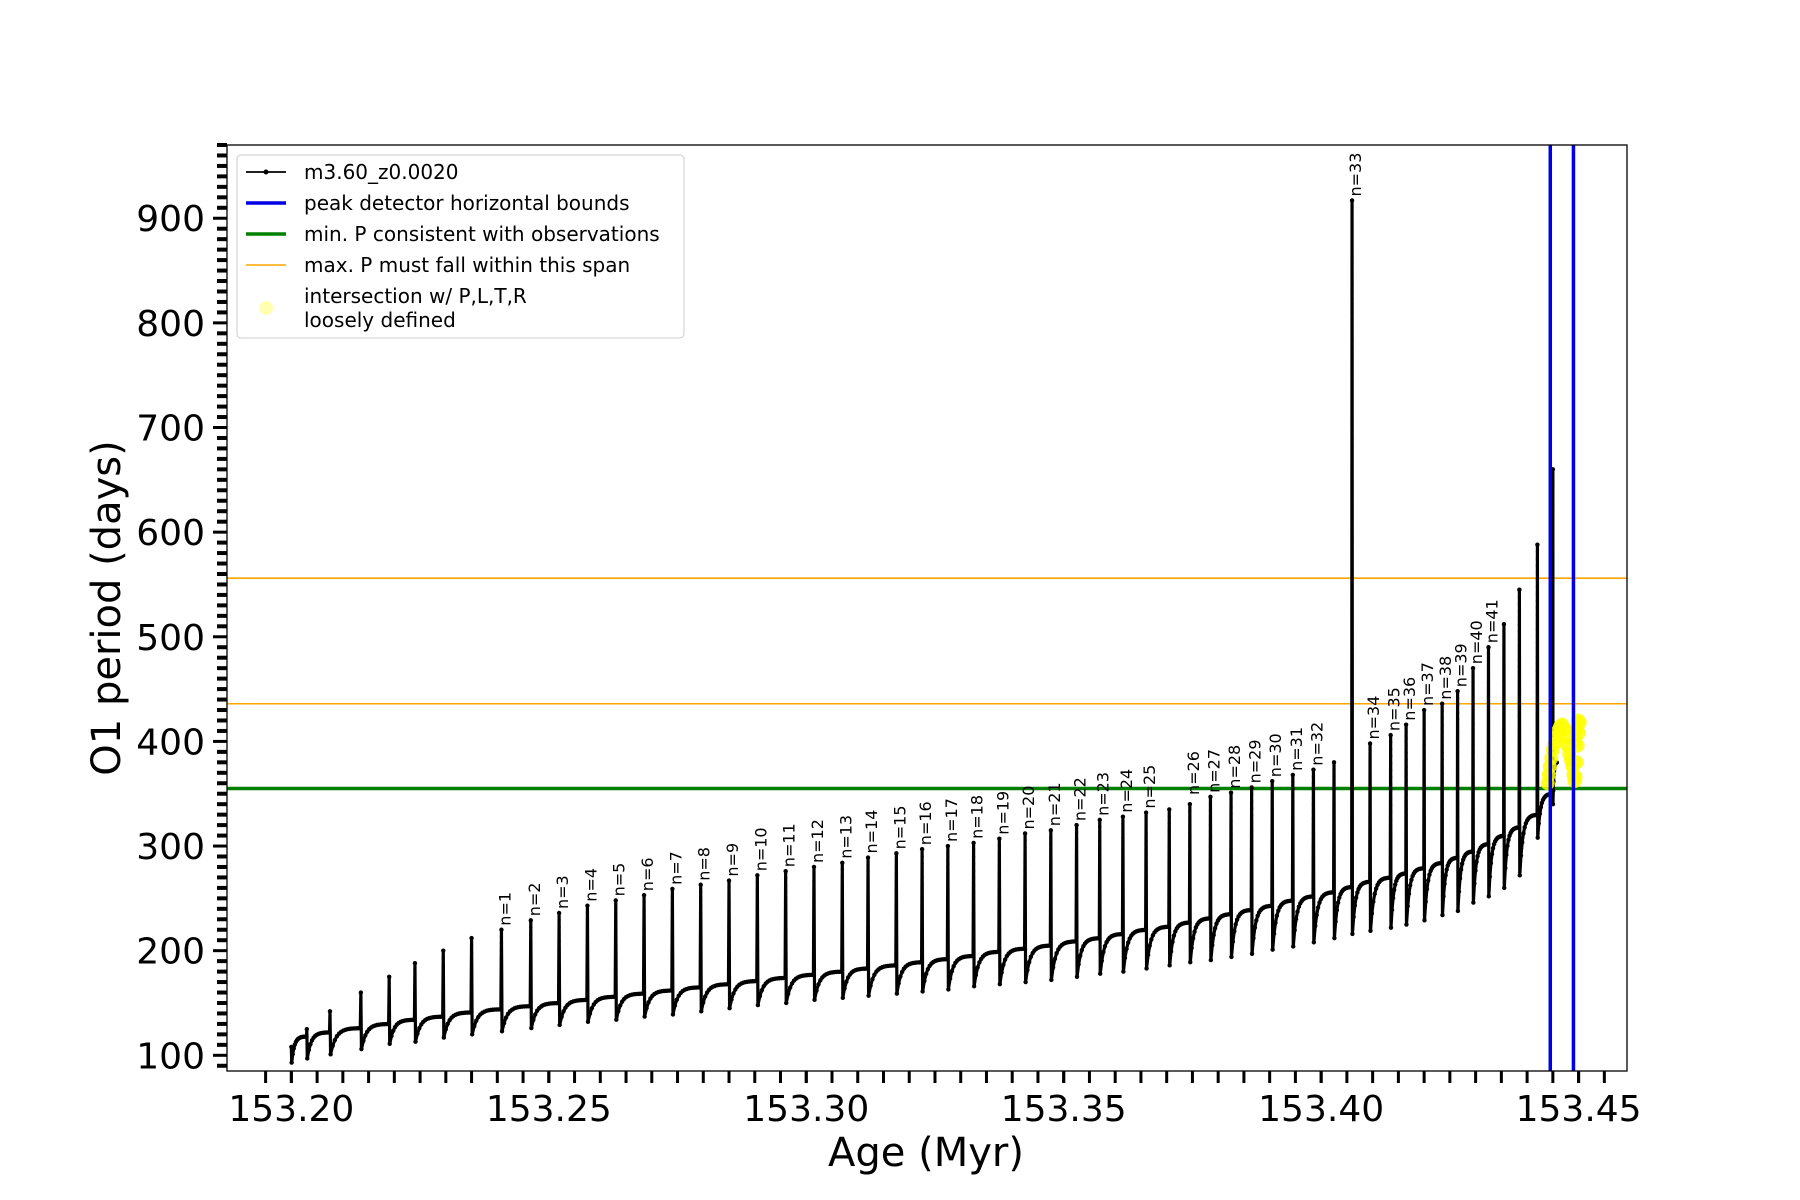 This screenshot has width=1800, height=1200. Describe the element at coordinates (1064, 1109) in the screenshot. I see `x-tick-label: 153.35` at that location.